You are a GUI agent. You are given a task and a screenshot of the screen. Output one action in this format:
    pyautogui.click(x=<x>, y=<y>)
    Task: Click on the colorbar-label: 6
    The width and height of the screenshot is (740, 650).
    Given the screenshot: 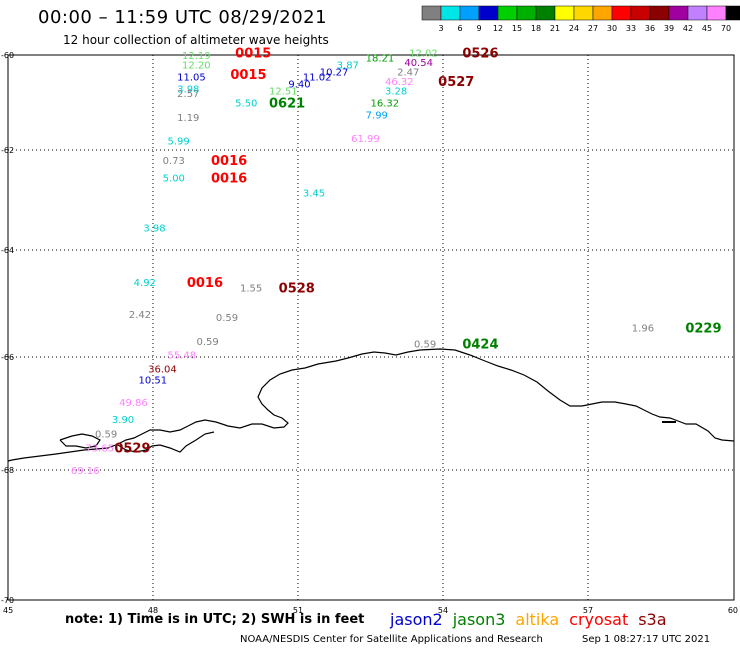 What is the action you would take?
    pyautogui.click(x=459, y=28)
    